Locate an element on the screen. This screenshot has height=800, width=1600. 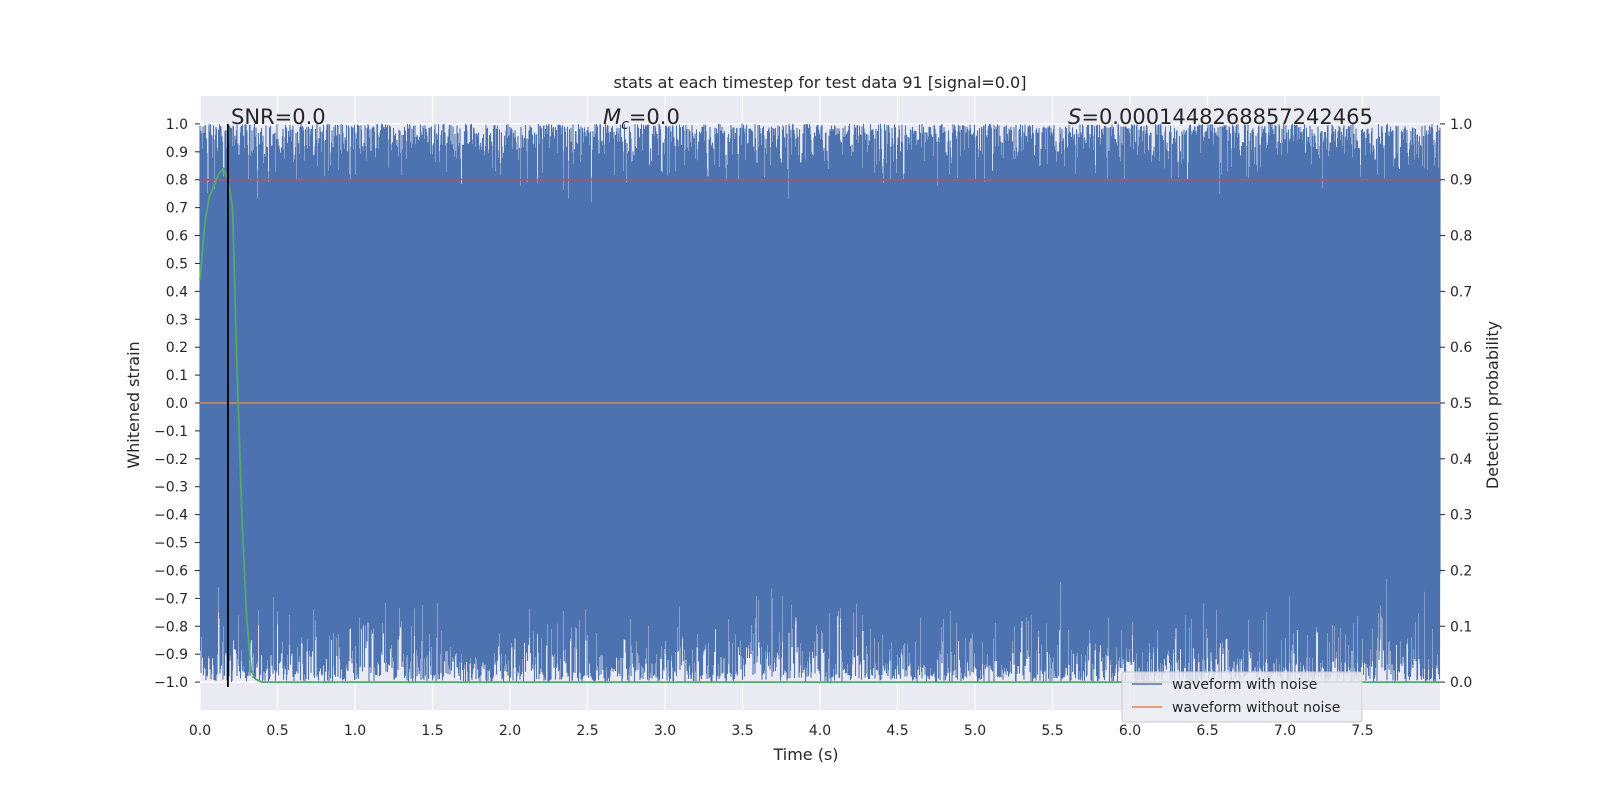
y-tick-label: −0.5 is located at coordinates (171, 544).